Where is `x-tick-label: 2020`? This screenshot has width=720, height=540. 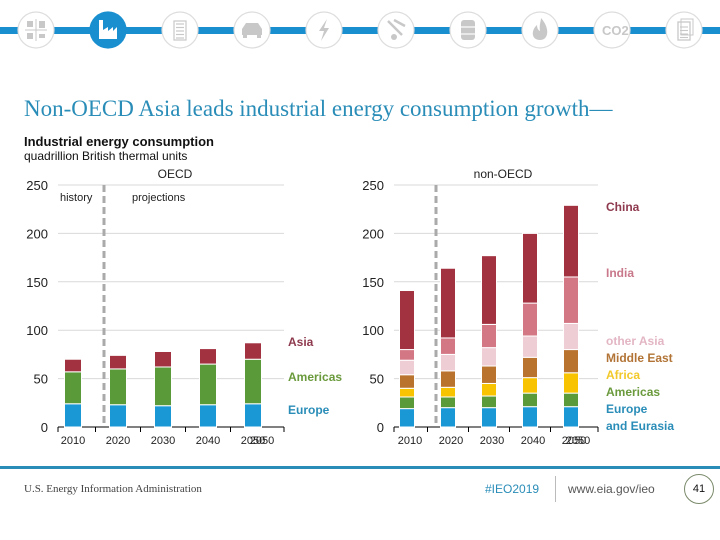
x-tick-label: 2020 is located at coordinates (451, 441).